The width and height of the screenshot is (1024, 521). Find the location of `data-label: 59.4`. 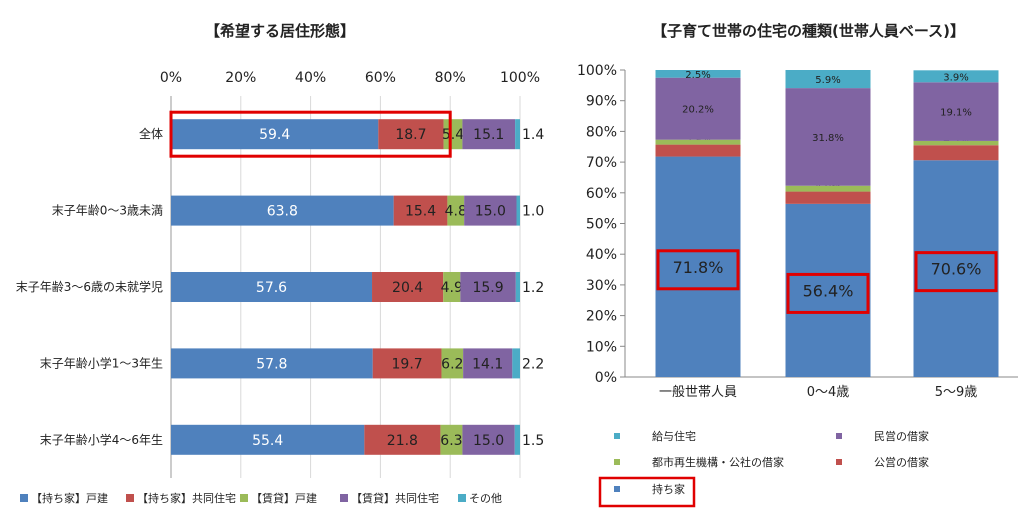

data-label: 59.4 is located at coordinates (274, 135).